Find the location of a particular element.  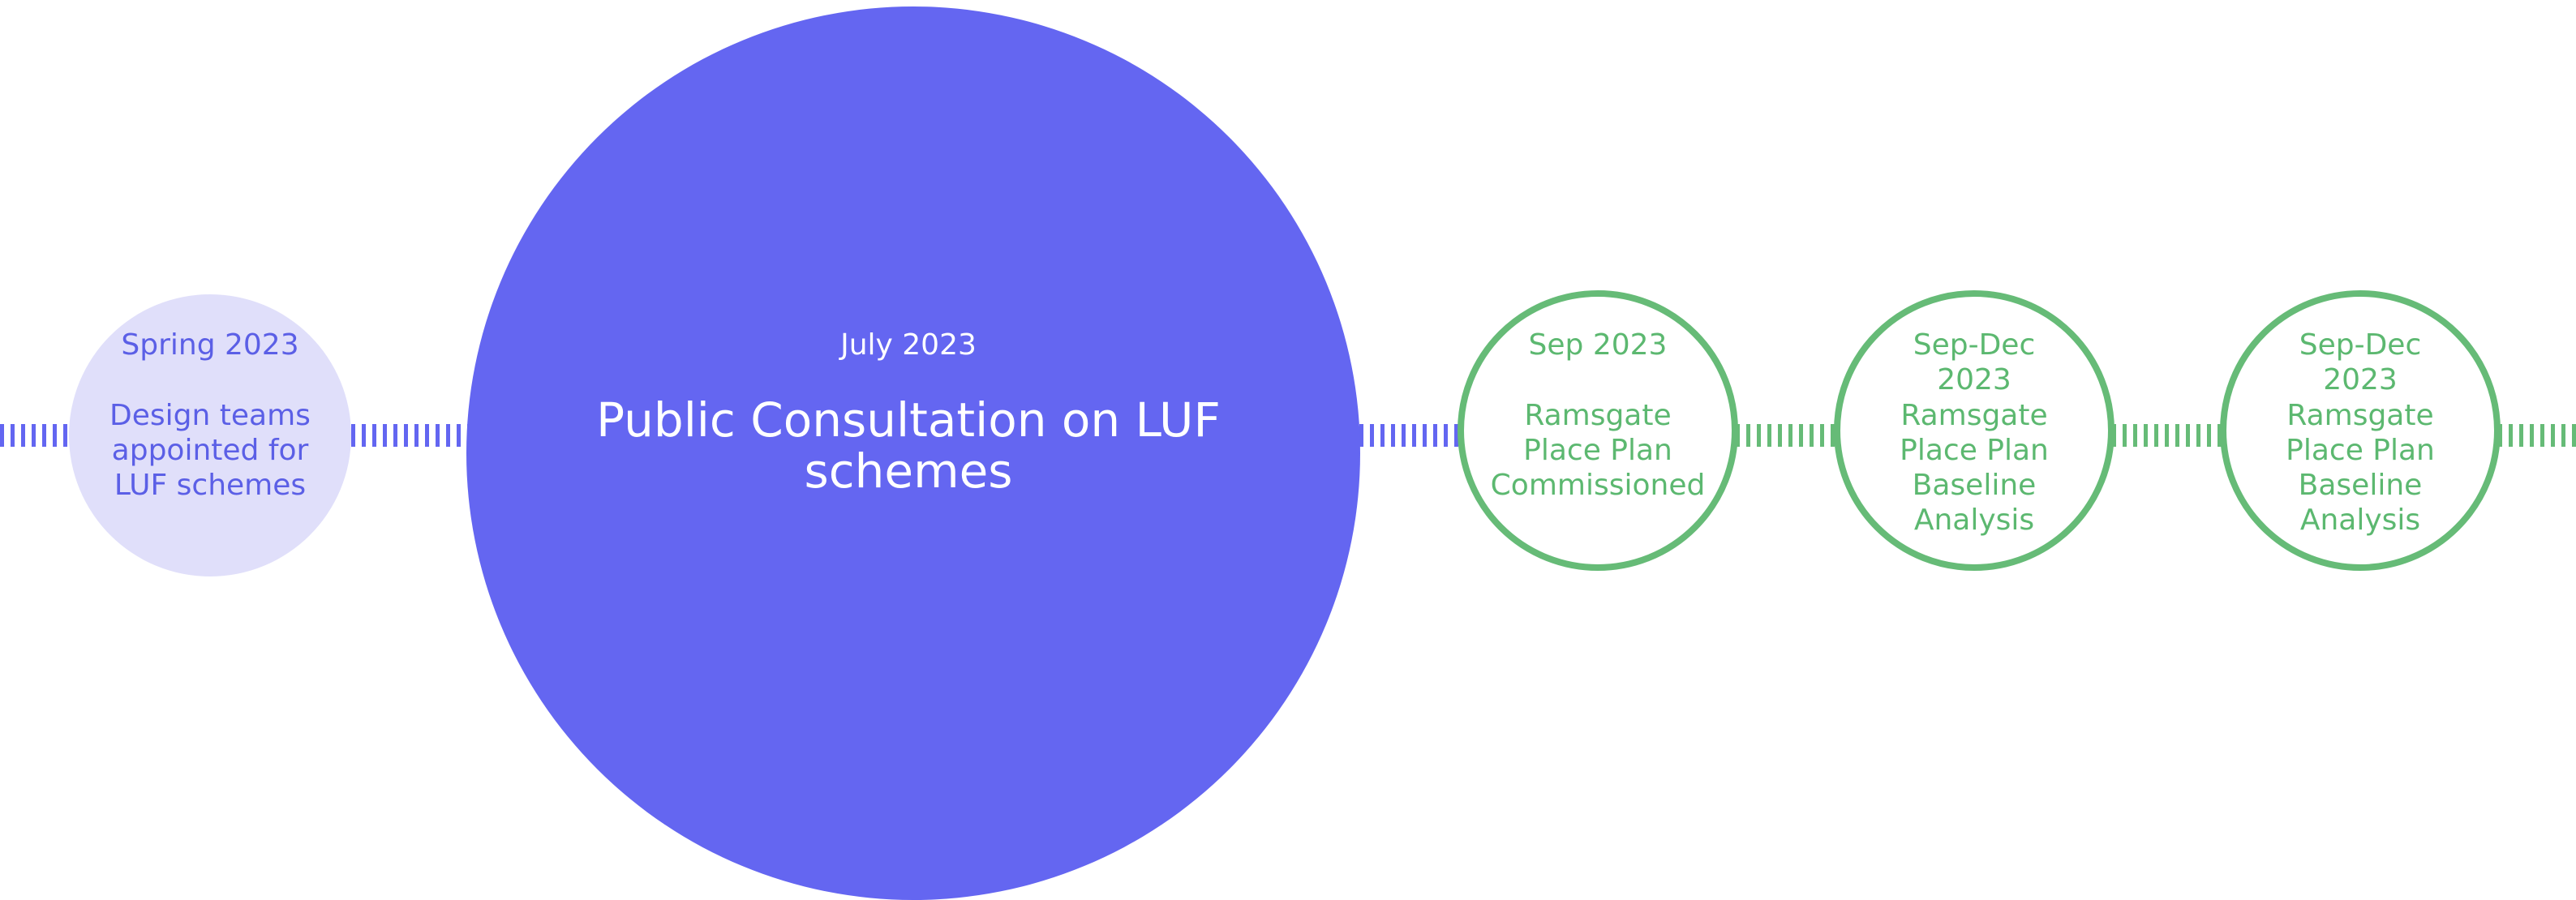

milestone-label: Commissioned is located at coordinates (1598, 486).